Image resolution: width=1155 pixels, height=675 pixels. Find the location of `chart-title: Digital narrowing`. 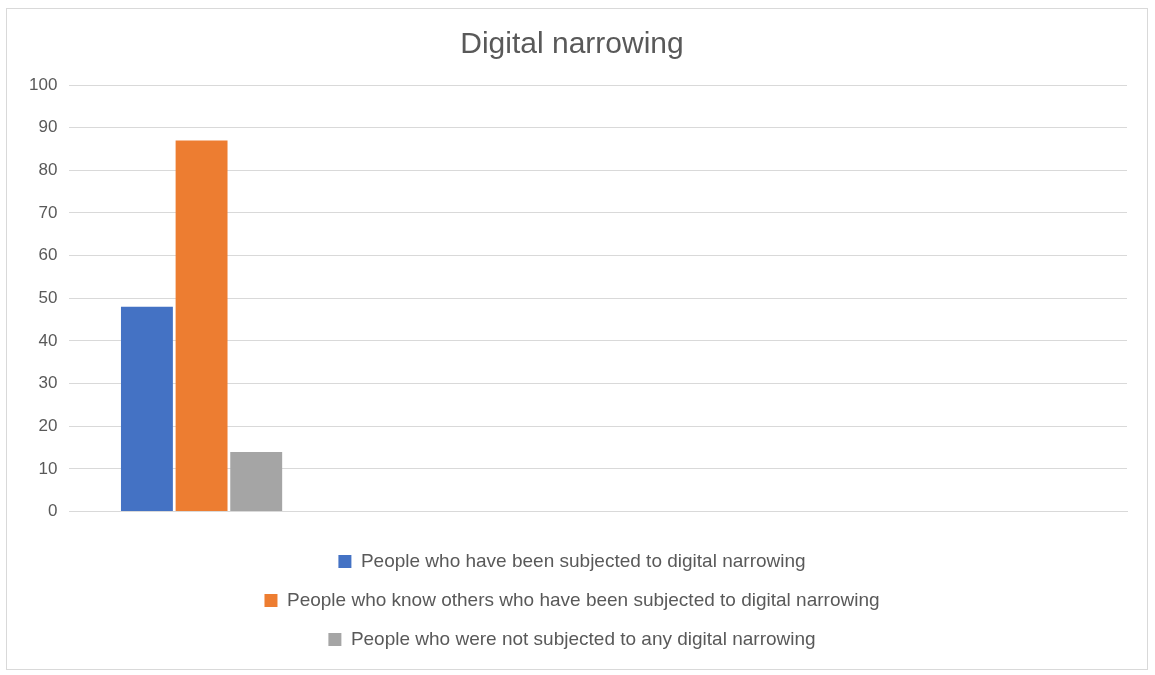

chart-title: Digital narrowing is located at coordinates (572, 43).